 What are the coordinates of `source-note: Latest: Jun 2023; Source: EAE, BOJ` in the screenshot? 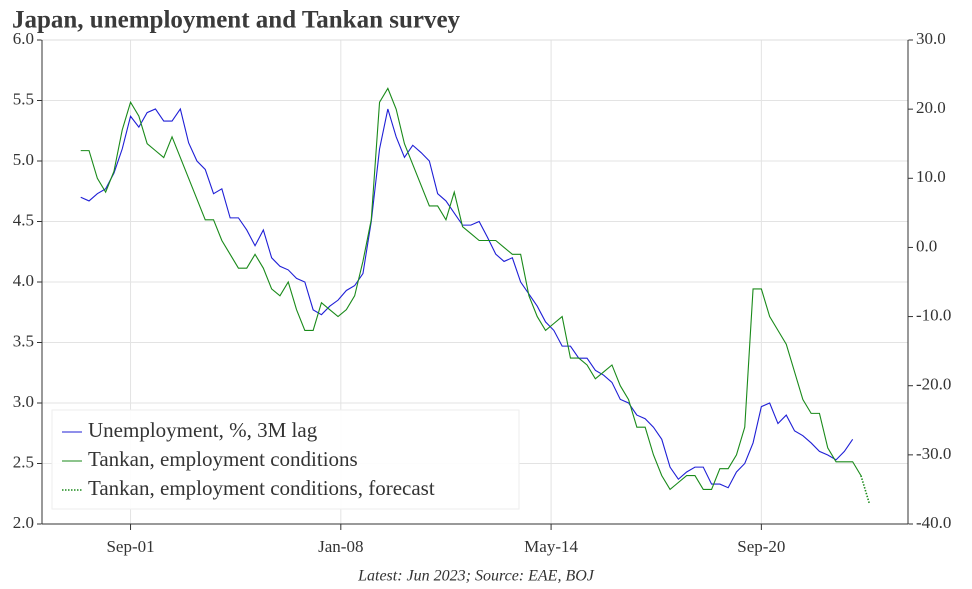 It's located at (476, 576).